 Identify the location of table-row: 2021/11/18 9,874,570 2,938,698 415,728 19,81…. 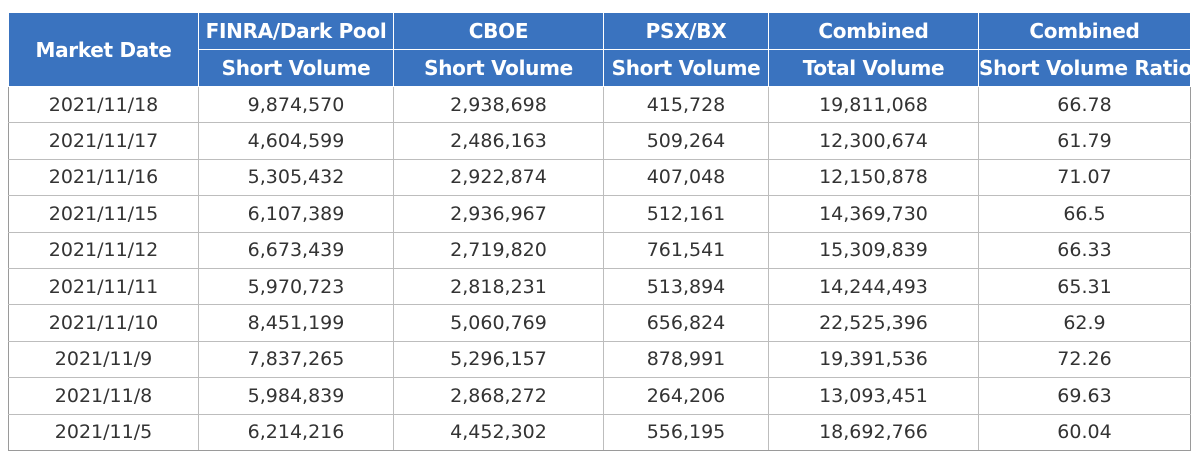
(599, 104).